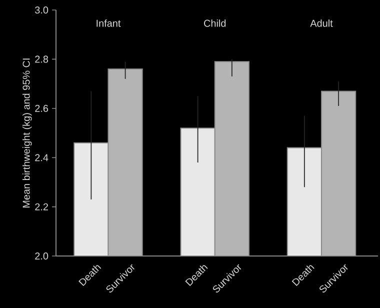 This screenshot has height=308, width=380. I want to click on y-tick-label: 3.0, so click(41, 10).